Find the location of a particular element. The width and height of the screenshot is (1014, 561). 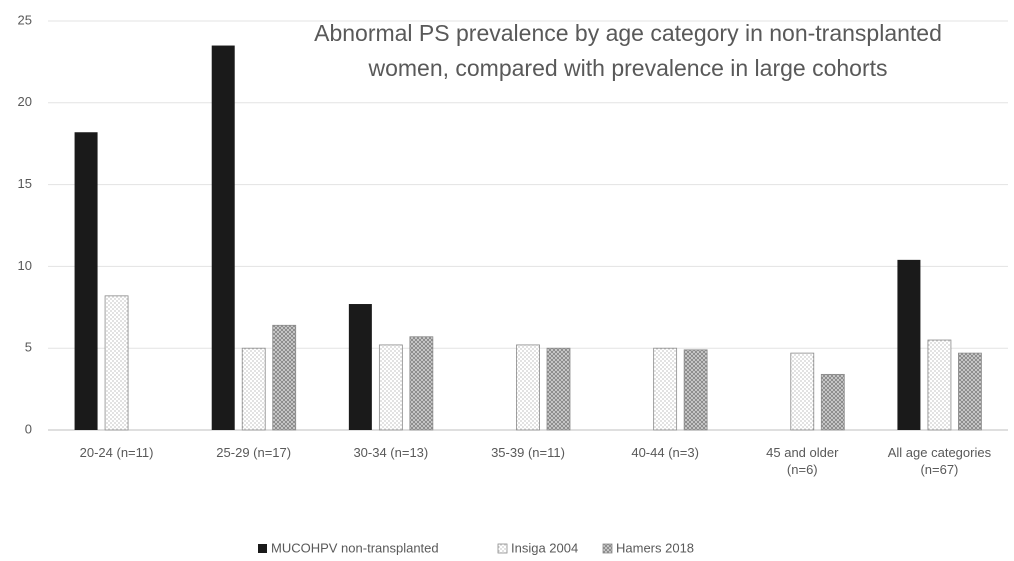

legend-label: Hamers 2018 is located at coordinates (655, 547).